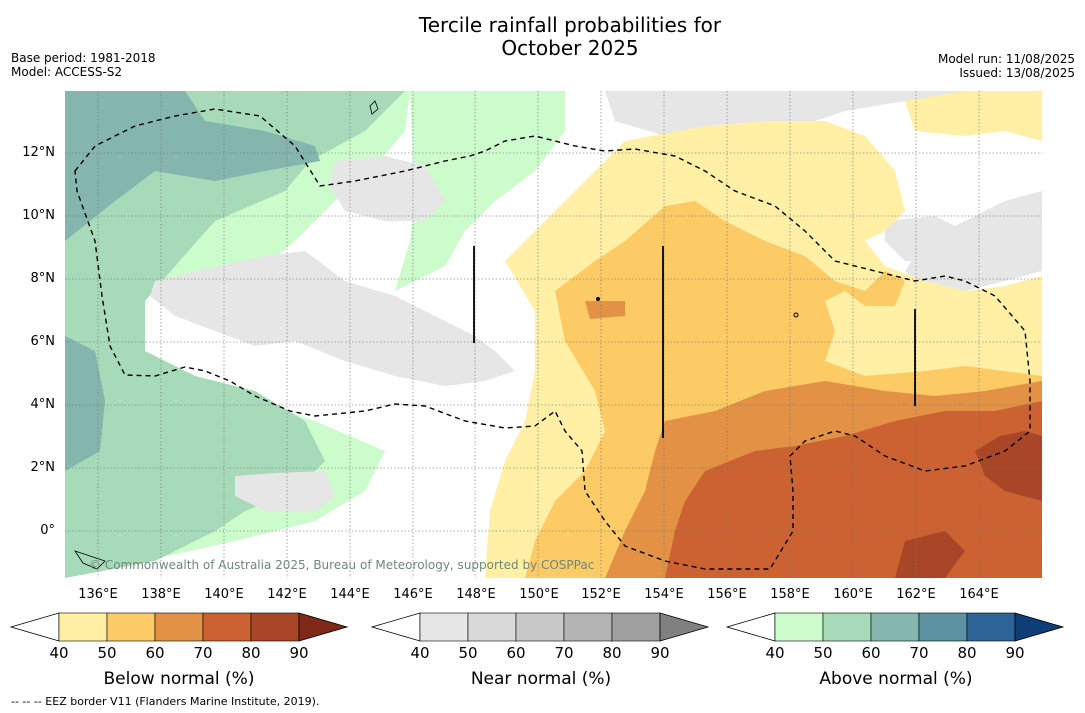 The image size is (1085, 713). Describe the element at coordinates (853, 594) in the screenshot. I see `lon-label: 160°E` at that location.